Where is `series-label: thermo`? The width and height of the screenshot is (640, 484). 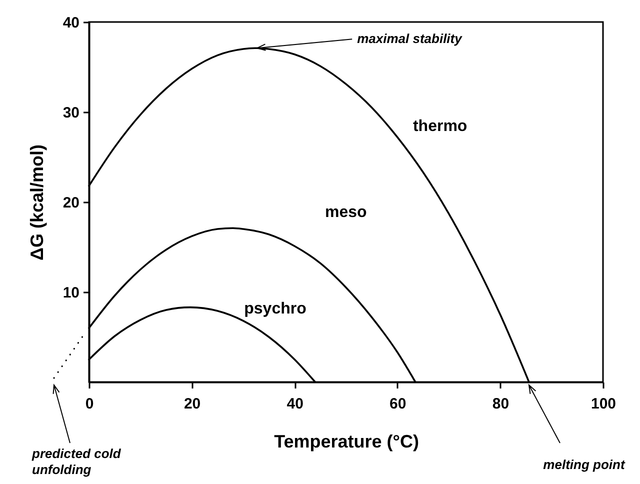 series-label: thermo is located at coordinates (440, 127).